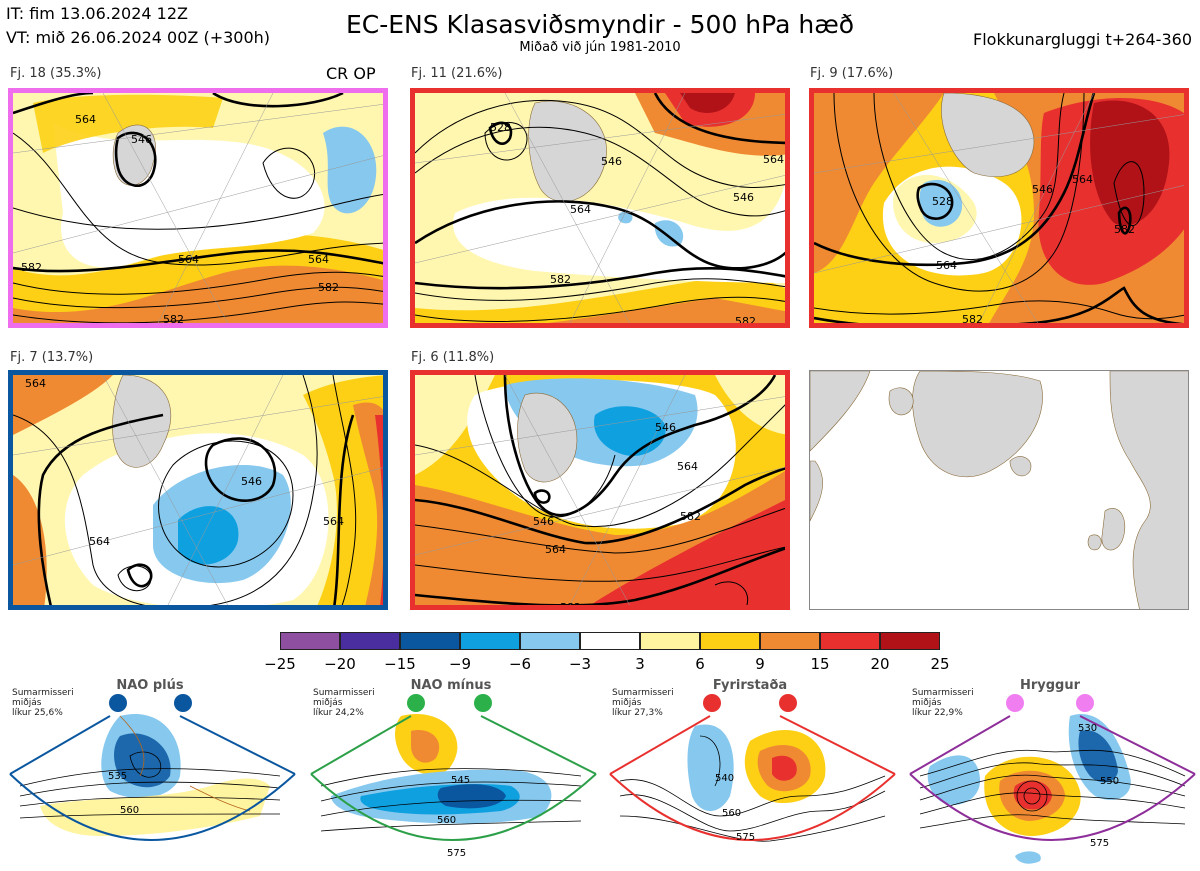 The width and height of the screenshot is (1200, 871). Describe the element at coordinates (1109, 781) in the screenshot. I see `contour-label: 550` at that location.